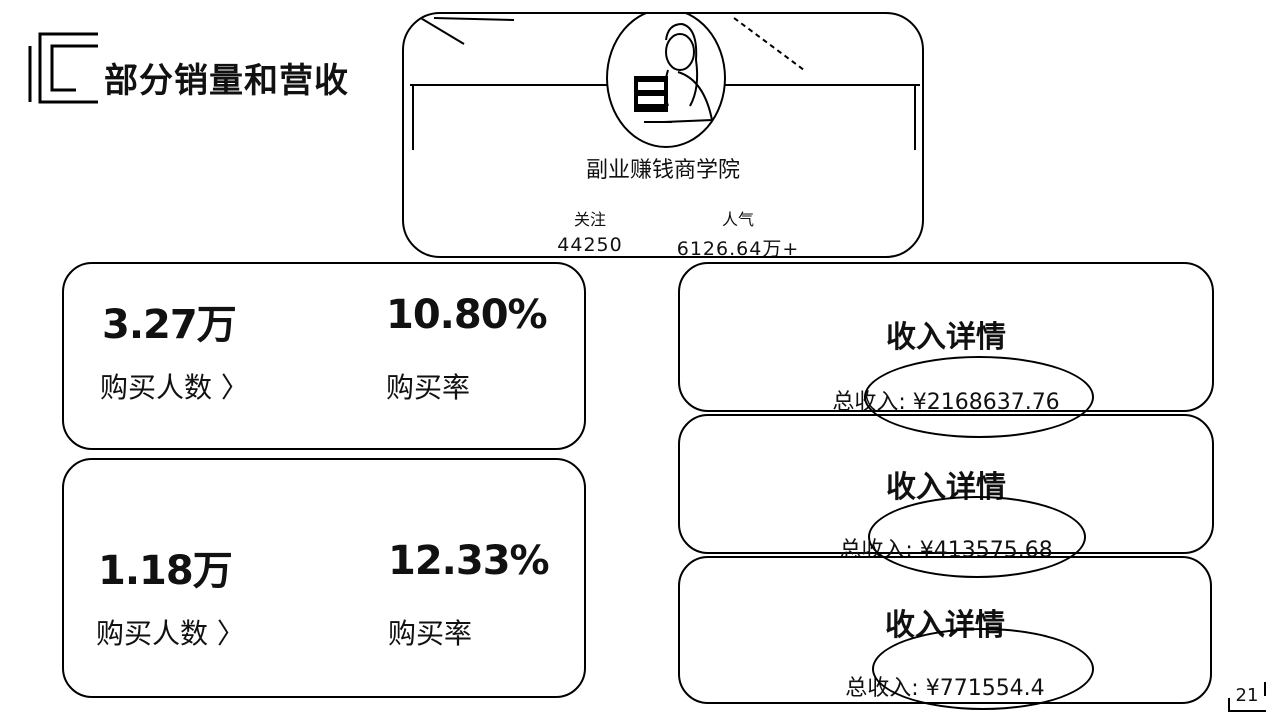 This screenshot has height=720, width=1280. I want to click on metric-card: 3.27万 购买人数 〉 10.80% 购买率, so click(324, 356).